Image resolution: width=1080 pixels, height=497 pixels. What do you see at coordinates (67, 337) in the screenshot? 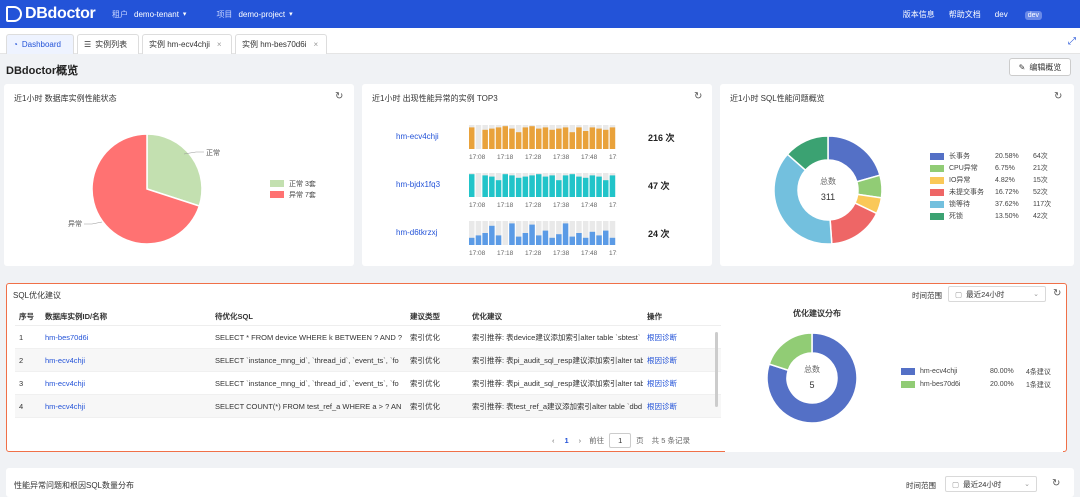
I see `instance-link: hm-bes70d6i` at bounding box center [67, 337].